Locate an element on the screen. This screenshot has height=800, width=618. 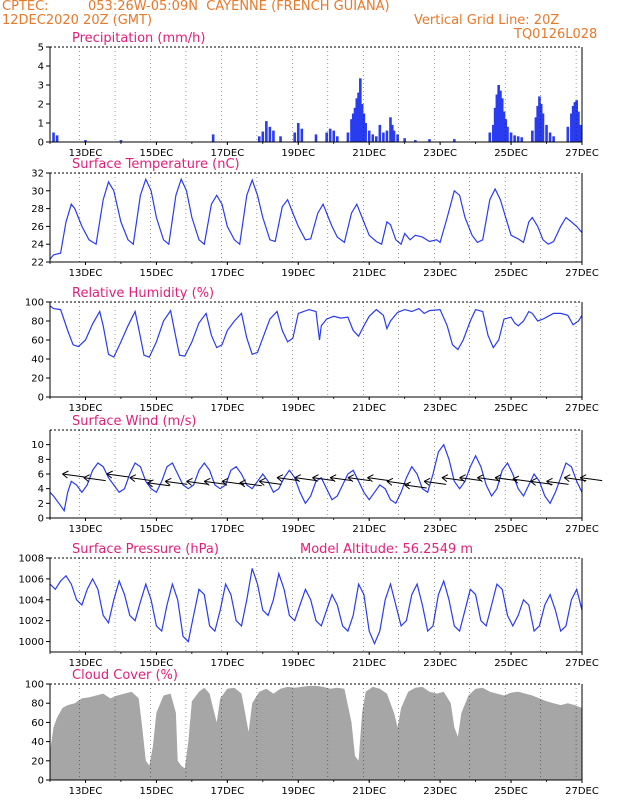
rh-ytick-label: 20 is located at coordinates (37, 379).